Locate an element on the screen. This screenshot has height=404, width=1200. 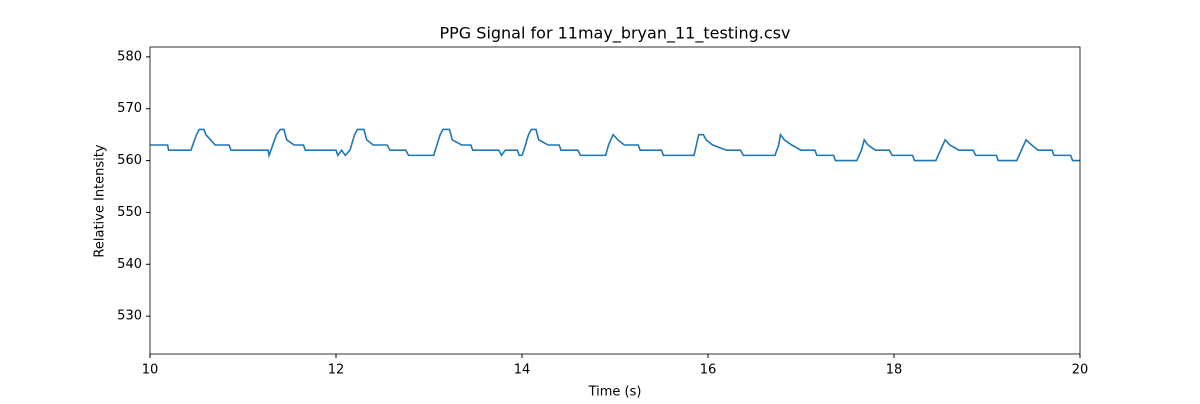
y-tick-label: 560 is located at coordinates (129, 160).